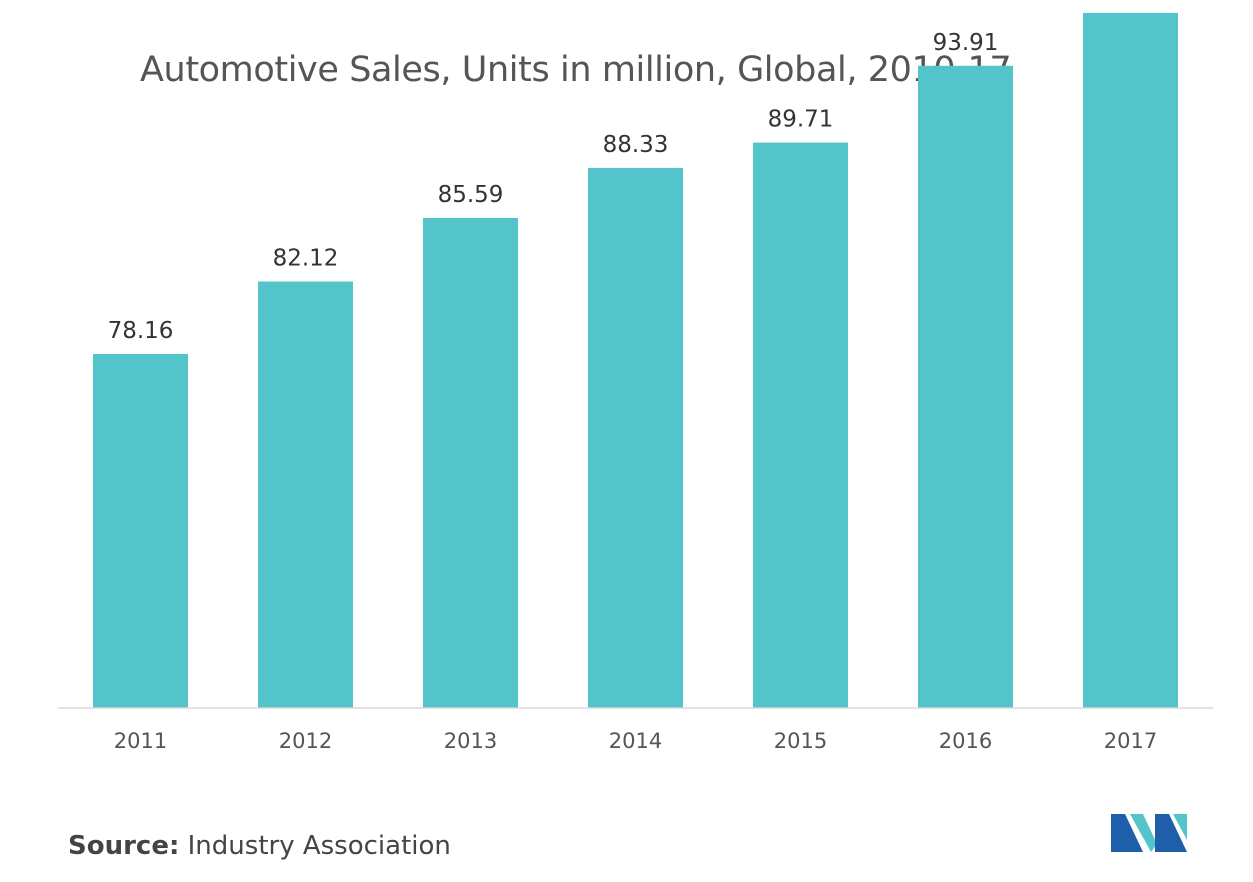 Image resolution: width=1253 pixels, height=882 pixels. I want to click on category-label-2014: 2014, so click(635, 741).